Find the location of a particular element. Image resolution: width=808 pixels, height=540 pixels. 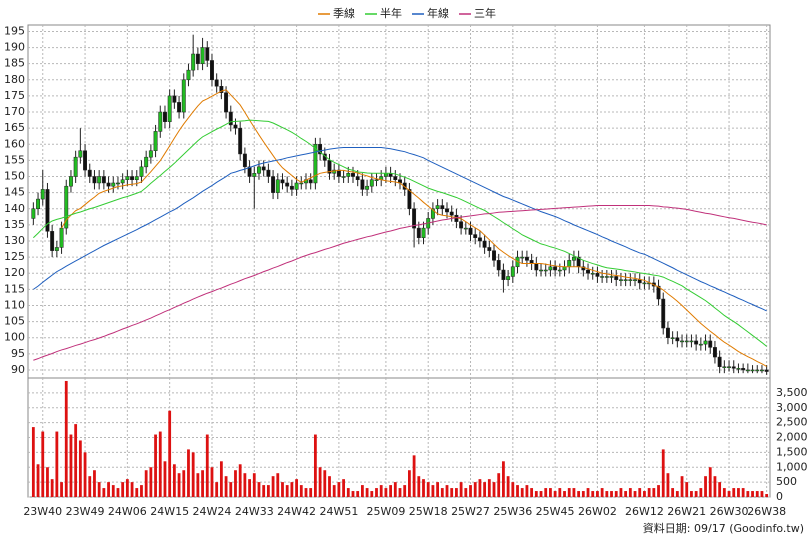

y2-tick-label: 3,000 is located at coordinates (792, 407).